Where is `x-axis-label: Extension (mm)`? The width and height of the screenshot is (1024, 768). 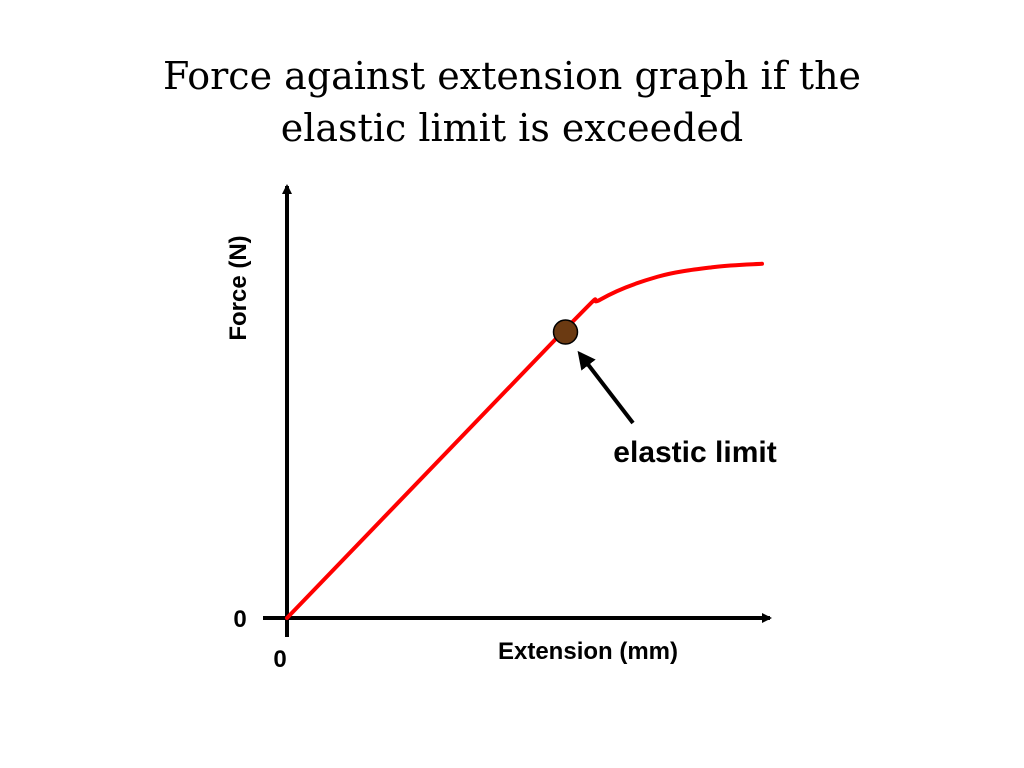 x-axis-label: Extension (mm) is located at coordinates (588, 651).